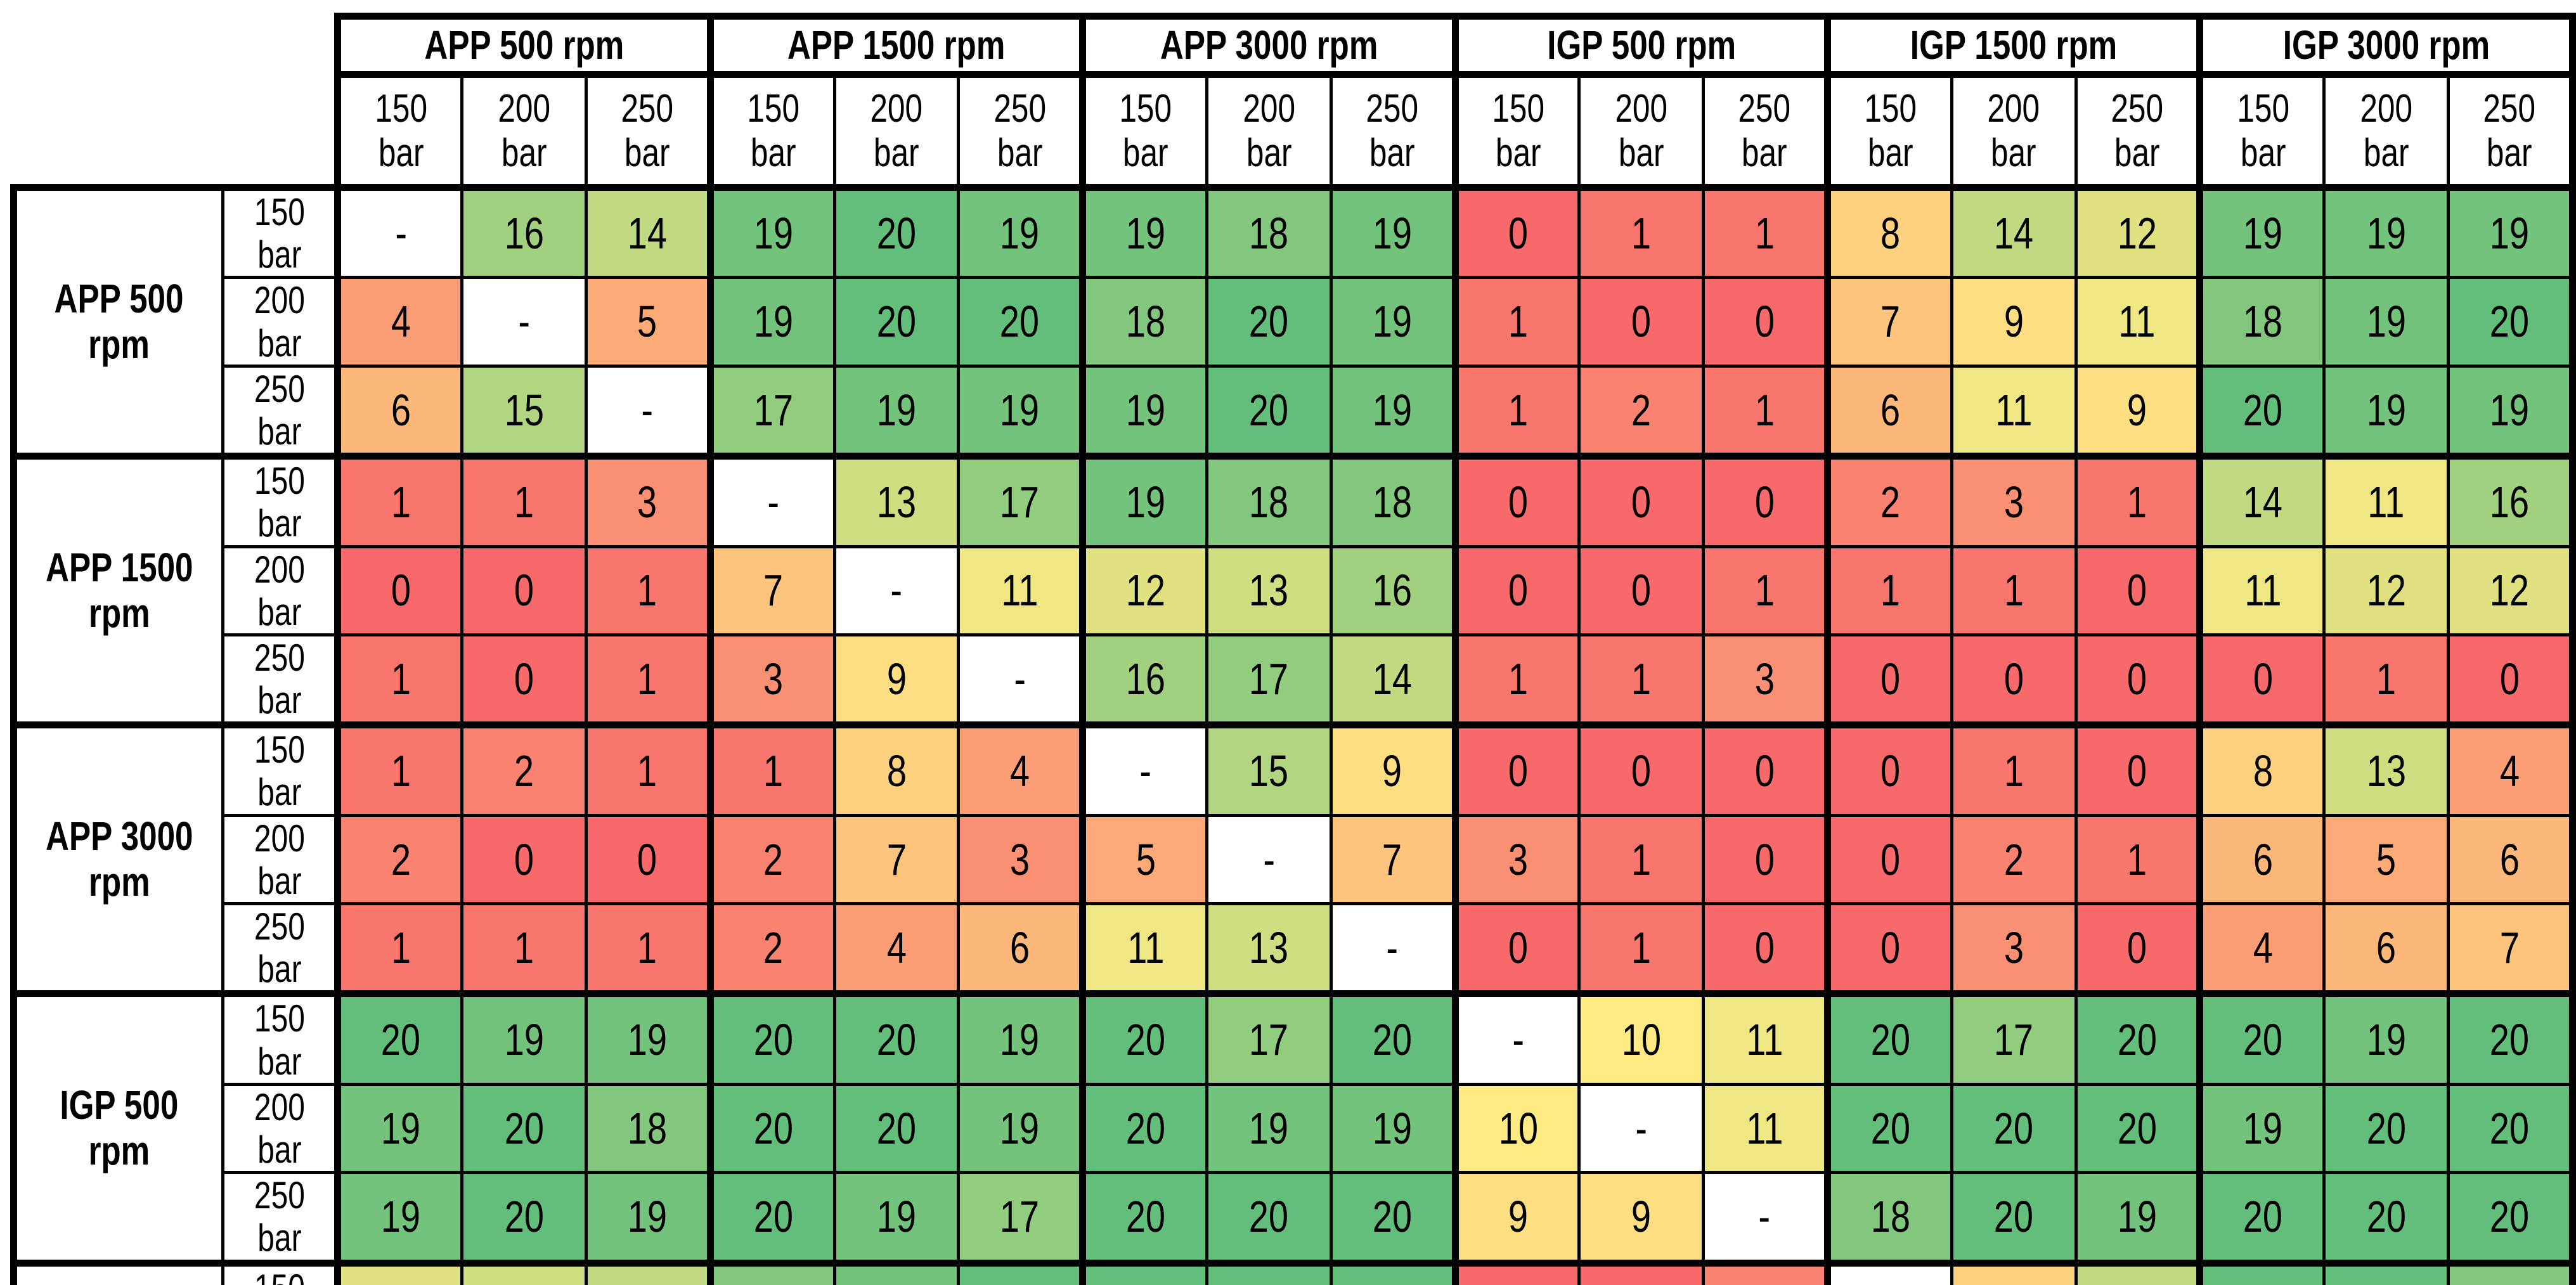  What do you see at coordinates (1020, 590) in the screenshot?
I see `matrix-cell-value: 11` at bounding box center [1020, 590].